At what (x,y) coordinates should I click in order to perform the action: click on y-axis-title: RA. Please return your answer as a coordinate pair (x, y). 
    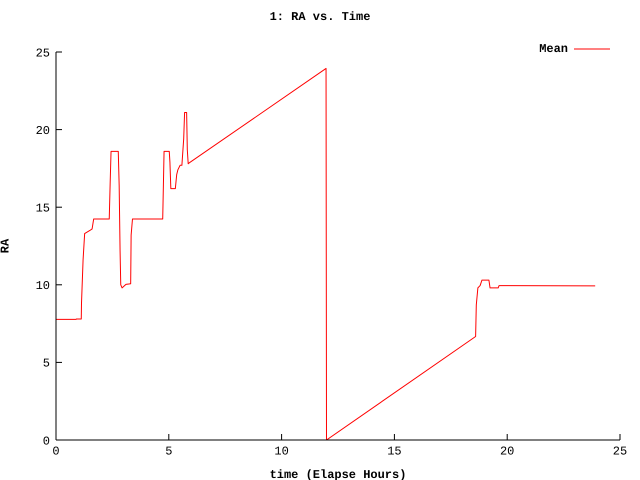
    Looking at the image, I should click on (6, 246).